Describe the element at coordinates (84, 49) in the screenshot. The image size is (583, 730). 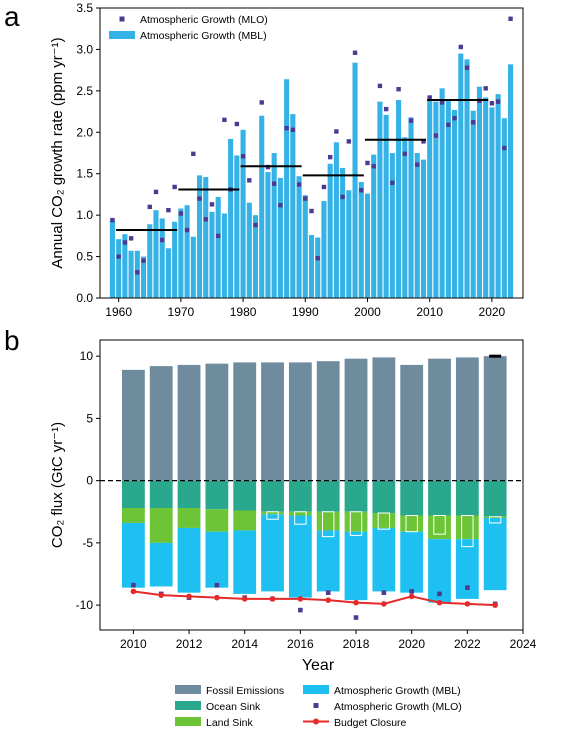
I see `y-tick-label: 3.0` at that location.